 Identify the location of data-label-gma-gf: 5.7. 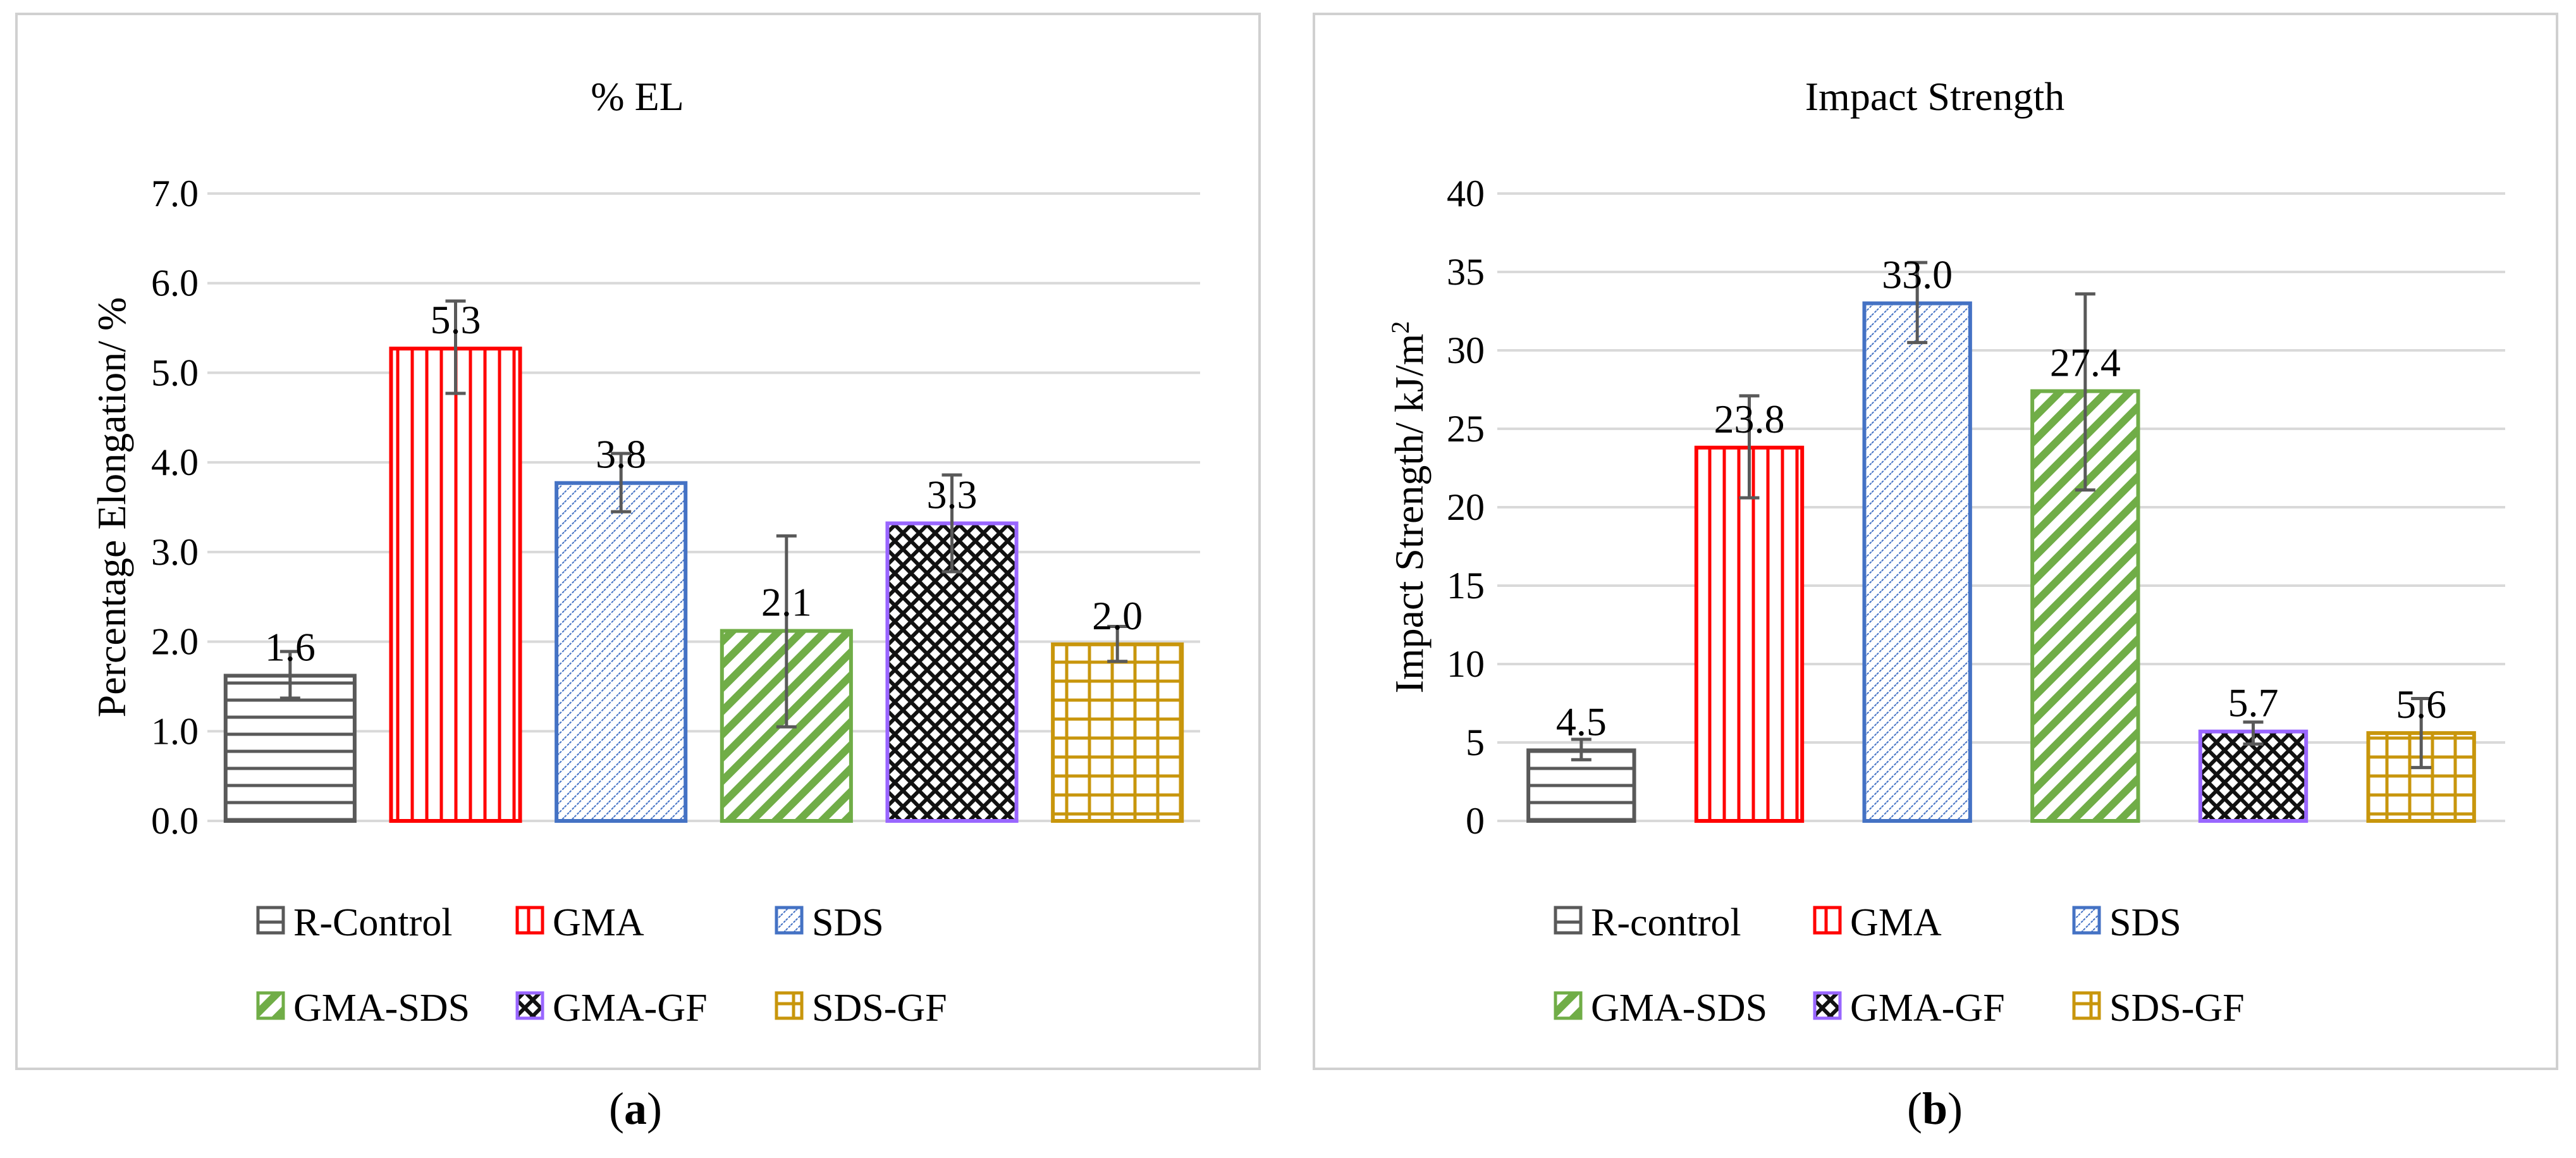
(2253, 703).